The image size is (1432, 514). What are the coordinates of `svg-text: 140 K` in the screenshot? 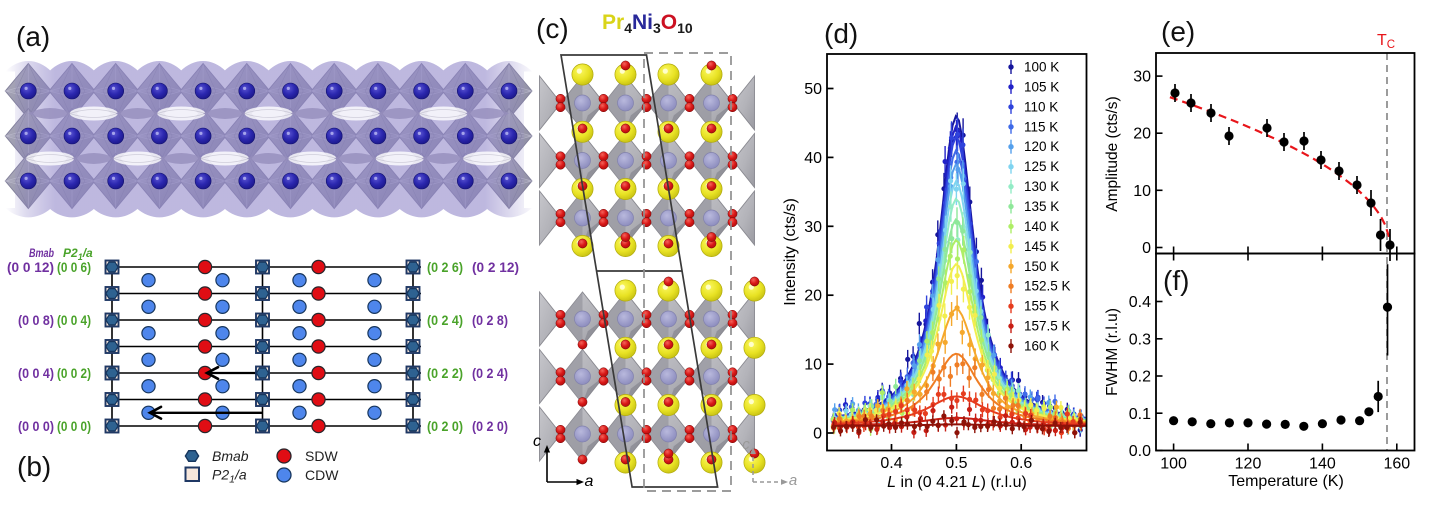 It's located at (1041, 226).